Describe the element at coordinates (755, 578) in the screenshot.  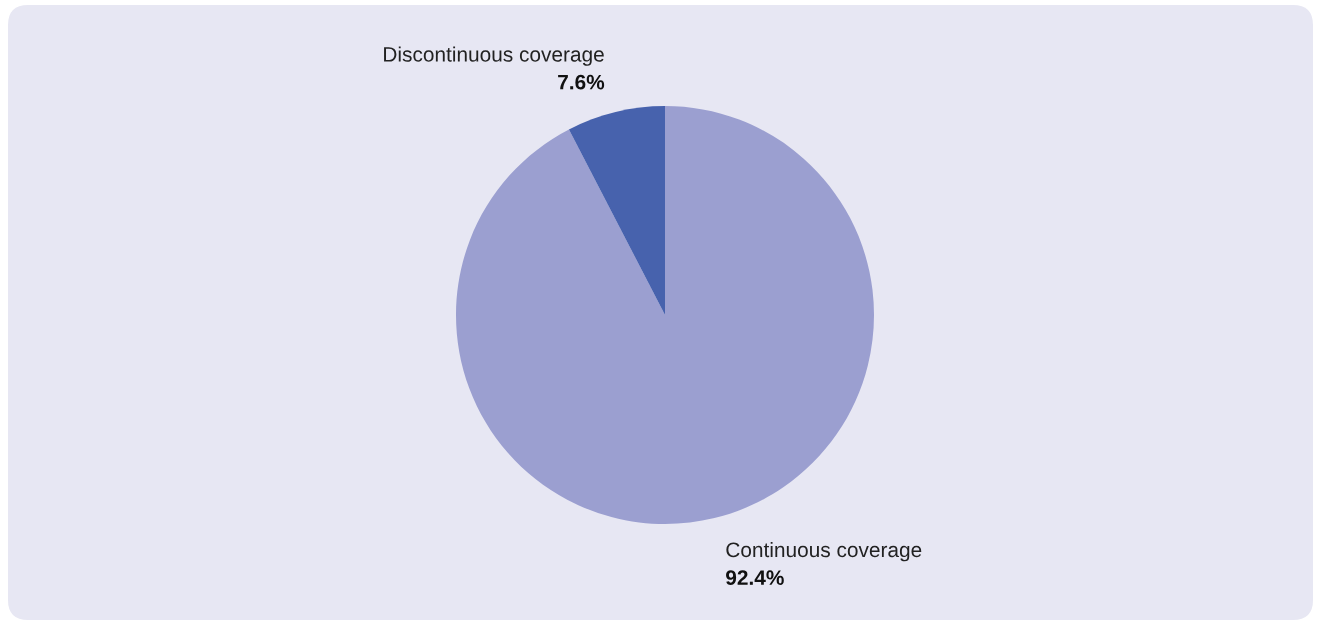
I see `data-label: 92.4%` at that location.